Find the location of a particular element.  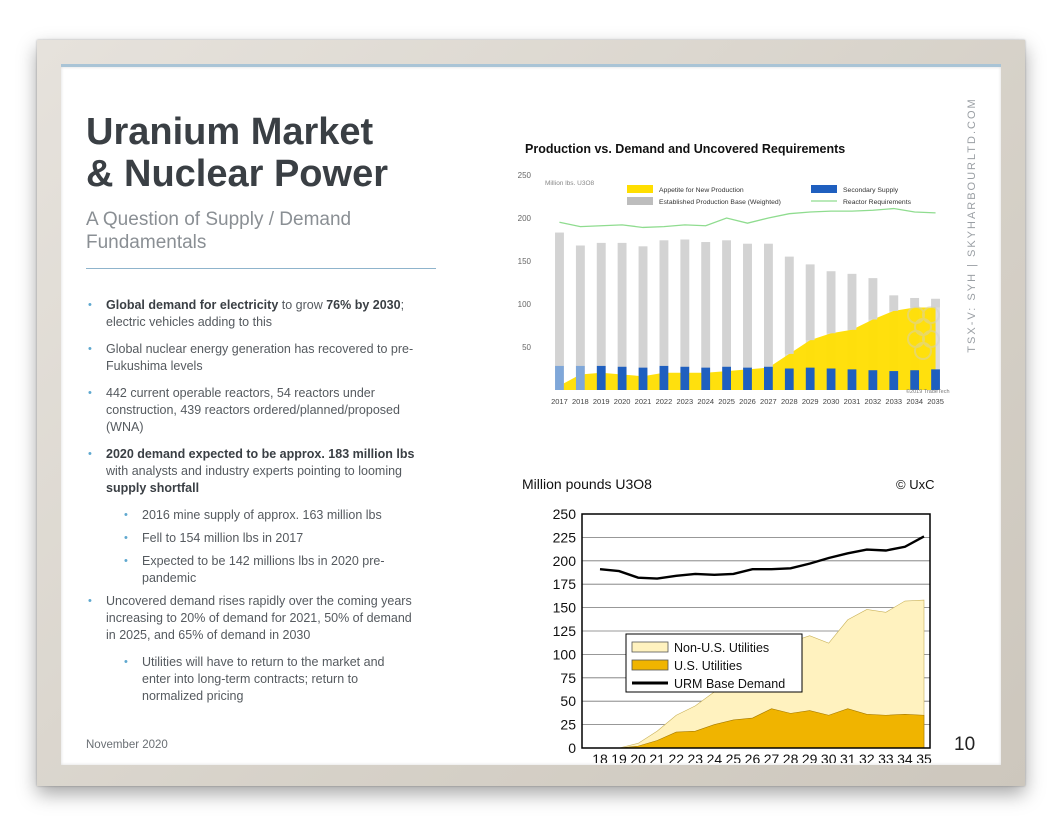

bullet-bold: 76% by 2030 is located at coordinates (363, 305).